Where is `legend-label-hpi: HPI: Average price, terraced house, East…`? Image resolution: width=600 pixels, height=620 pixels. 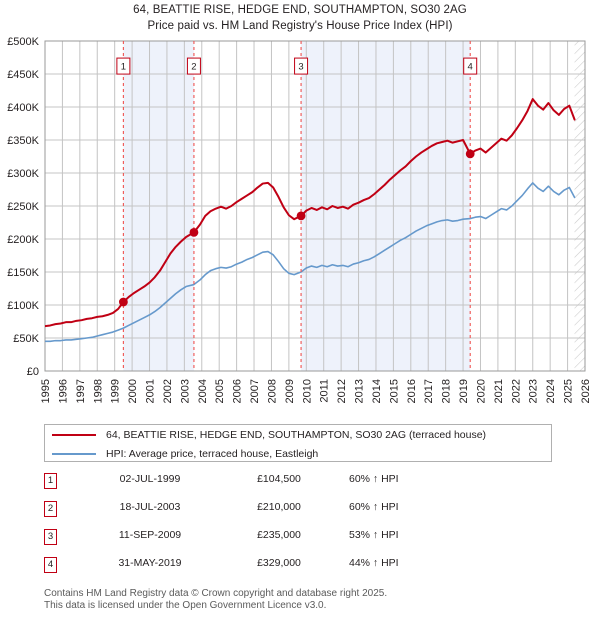
legend-label-hpi: HPI: Average price, terraced house, East… is located at coordinates (212, 453).